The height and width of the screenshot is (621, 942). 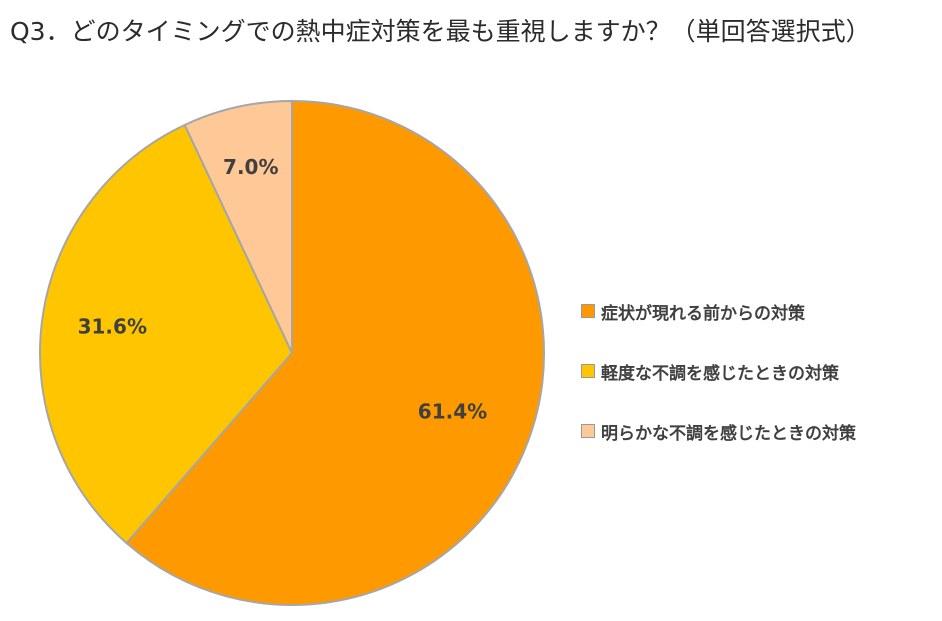 I want to click on legend-label: 明らかな不調を感じたときの対策, so click(x=728, y=433).